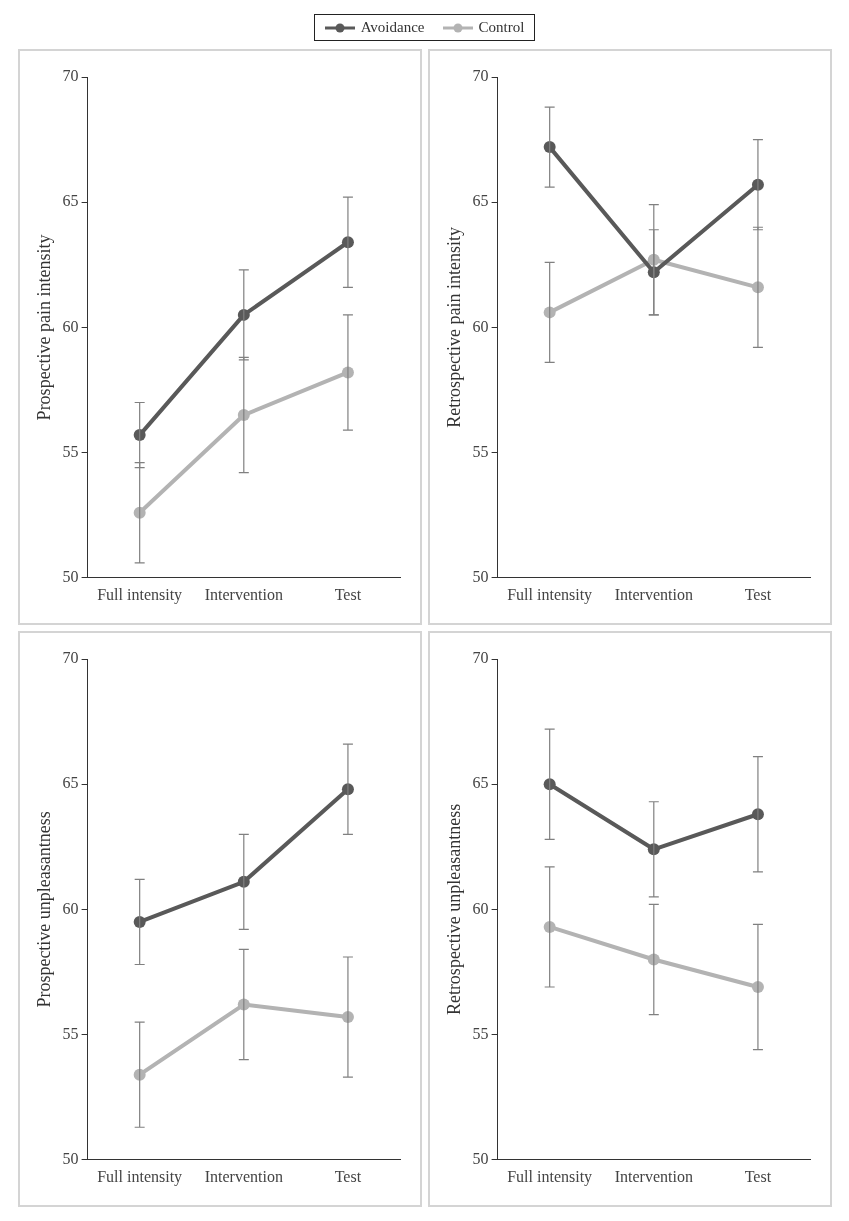 This screenshot has height=1221, width=849. Describe the element at coordinates (43, 909) in the screenshot. I see `y-axis-title: Prospective unpleasantness` at that location.